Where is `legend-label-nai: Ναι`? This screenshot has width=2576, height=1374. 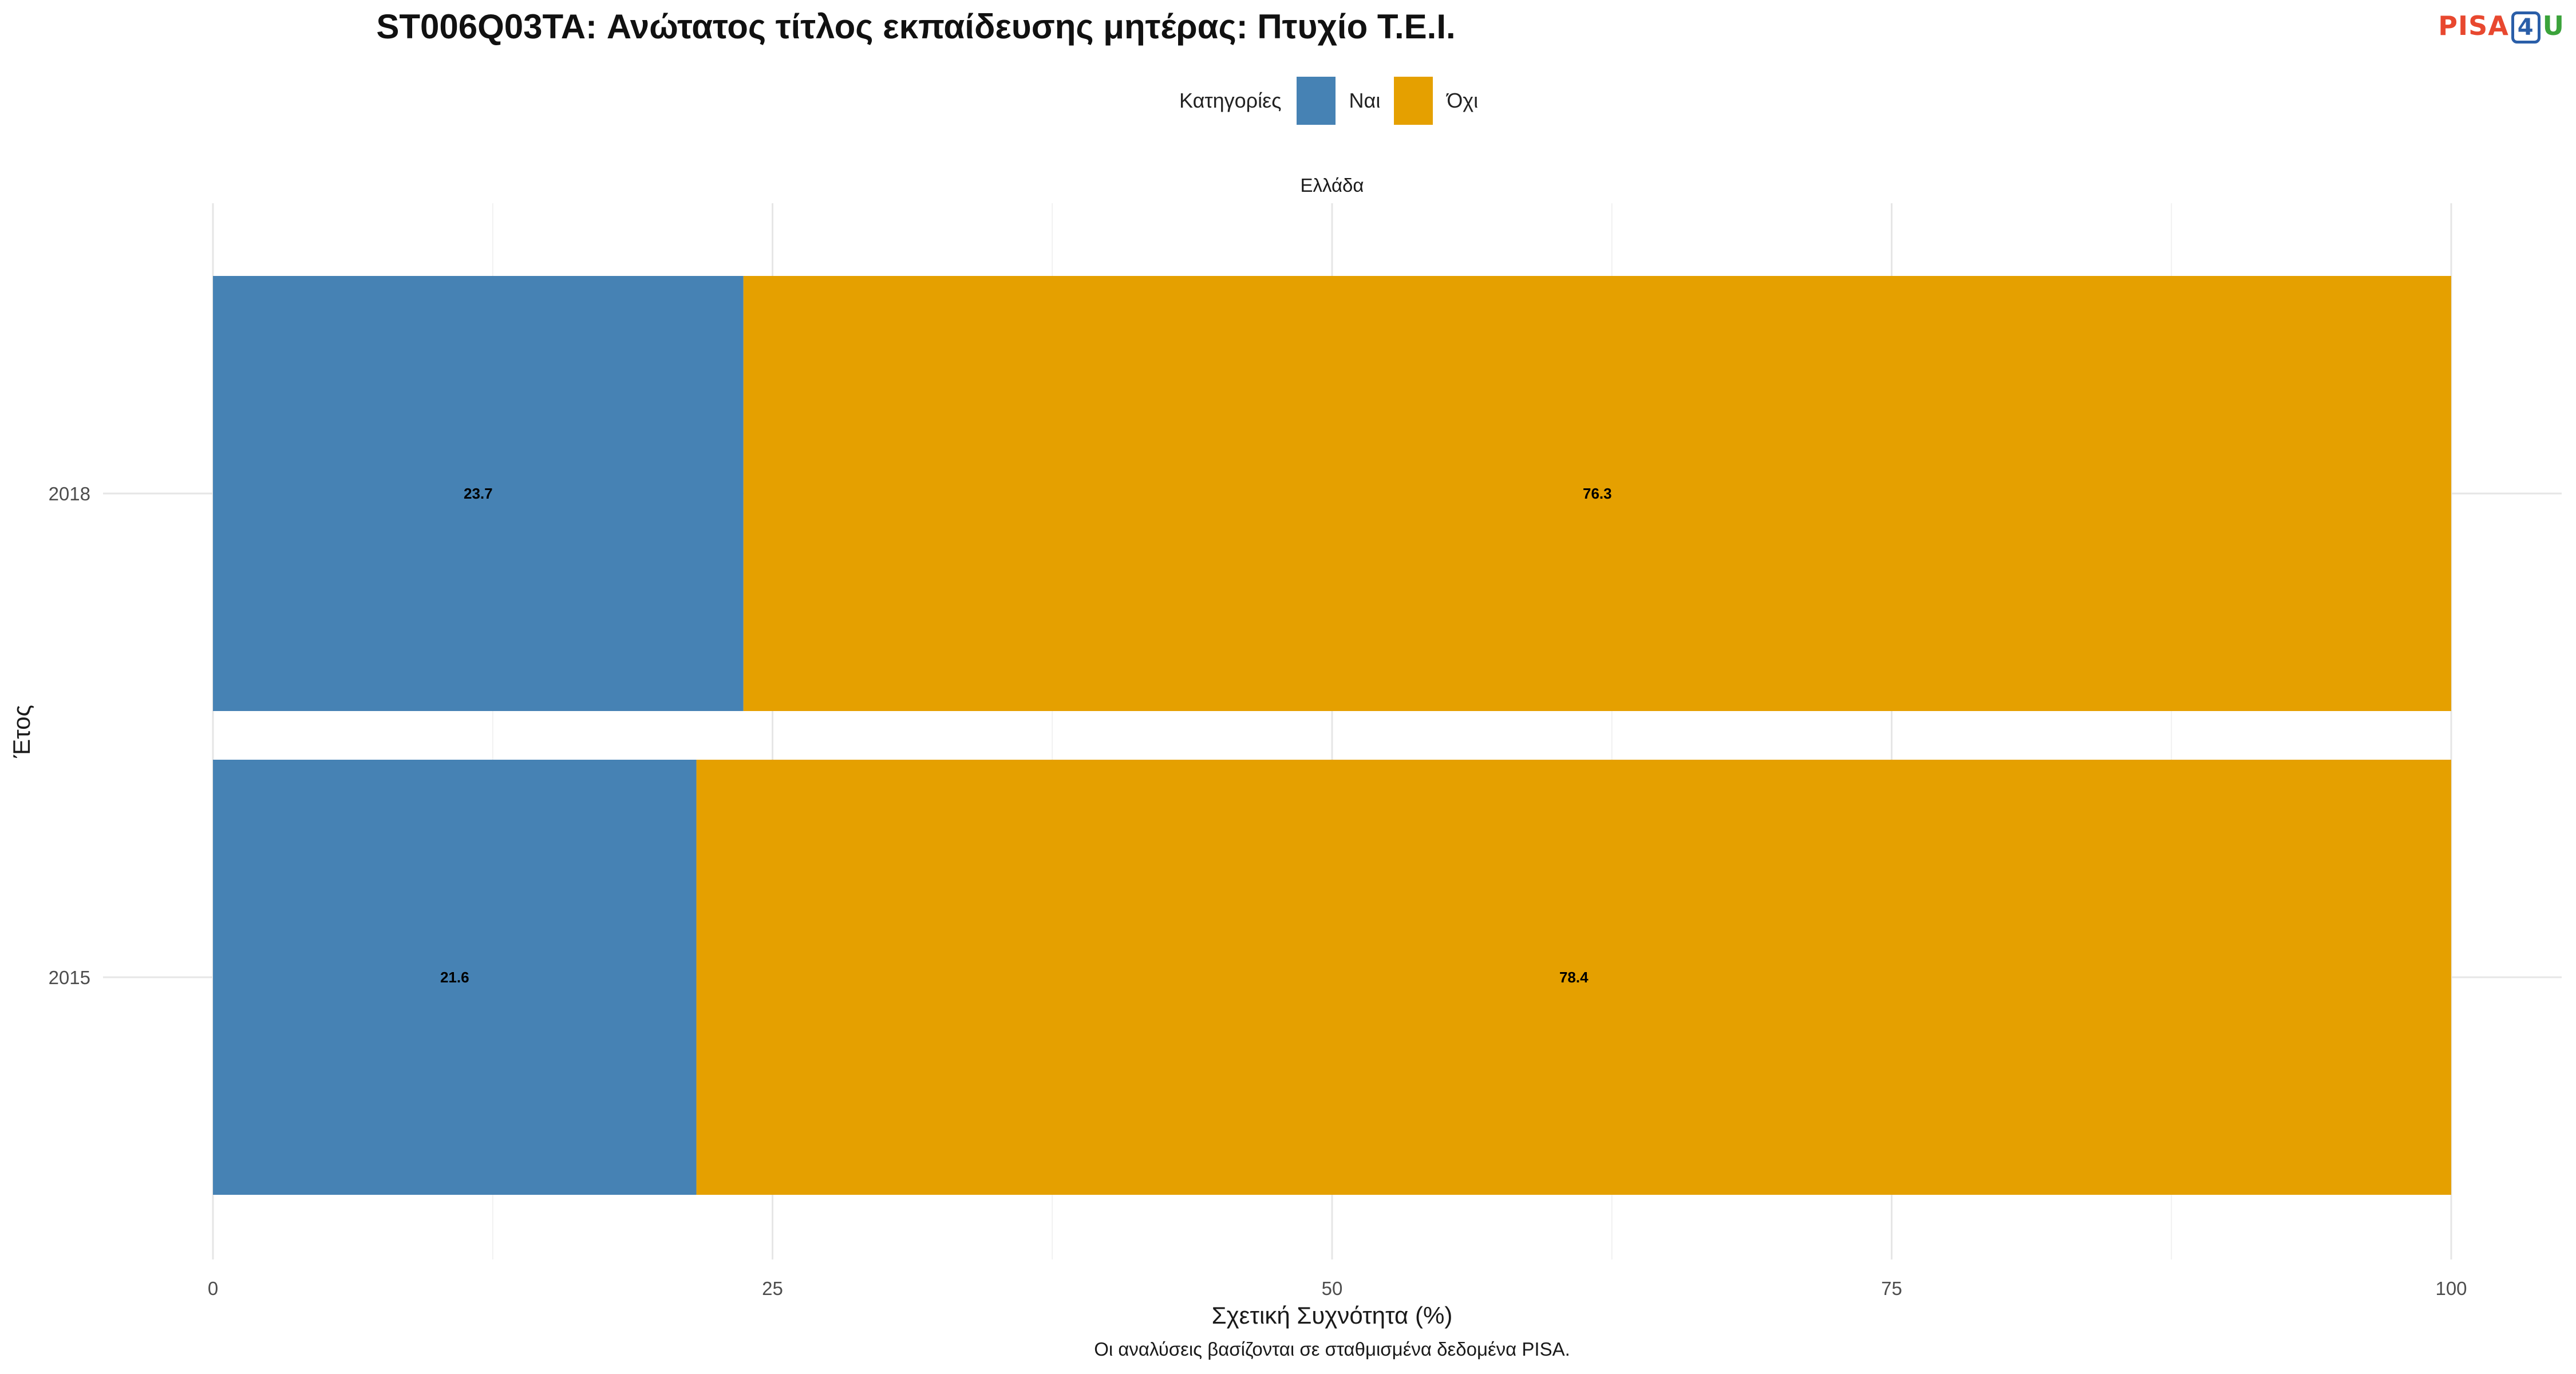
legend-label-nai: Ναι is located at coordinates (1365, 100).